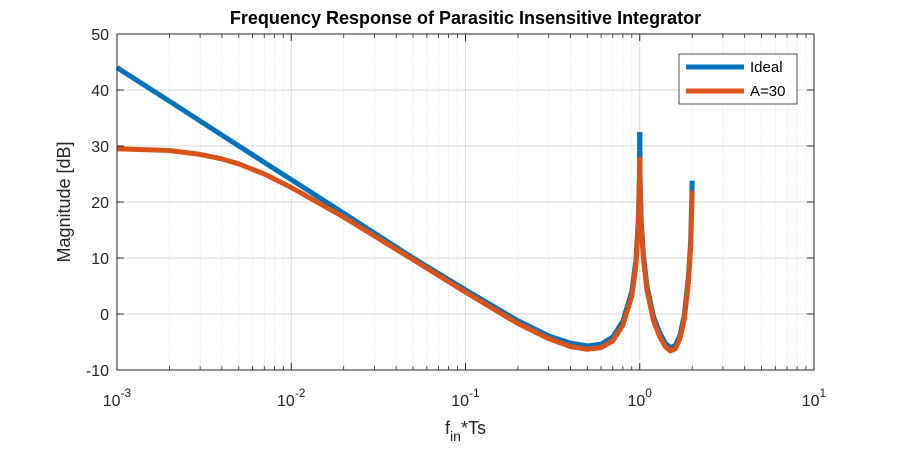 This screenshot has width=900, height=450. Describe the element at coordinates (97, 371) in the screenshot. I see `y-tick-label: -10` at that location.